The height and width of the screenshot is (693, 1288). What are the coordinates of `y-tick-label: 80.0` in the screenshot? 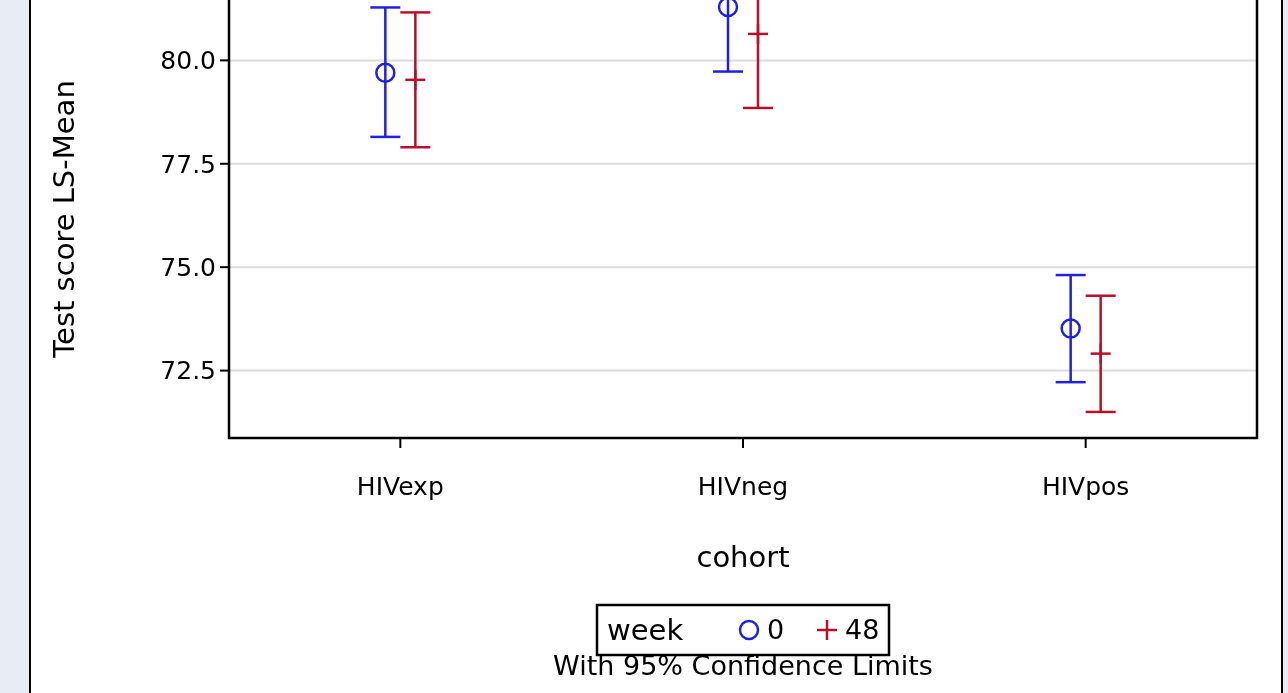 It's located at (188, 61).